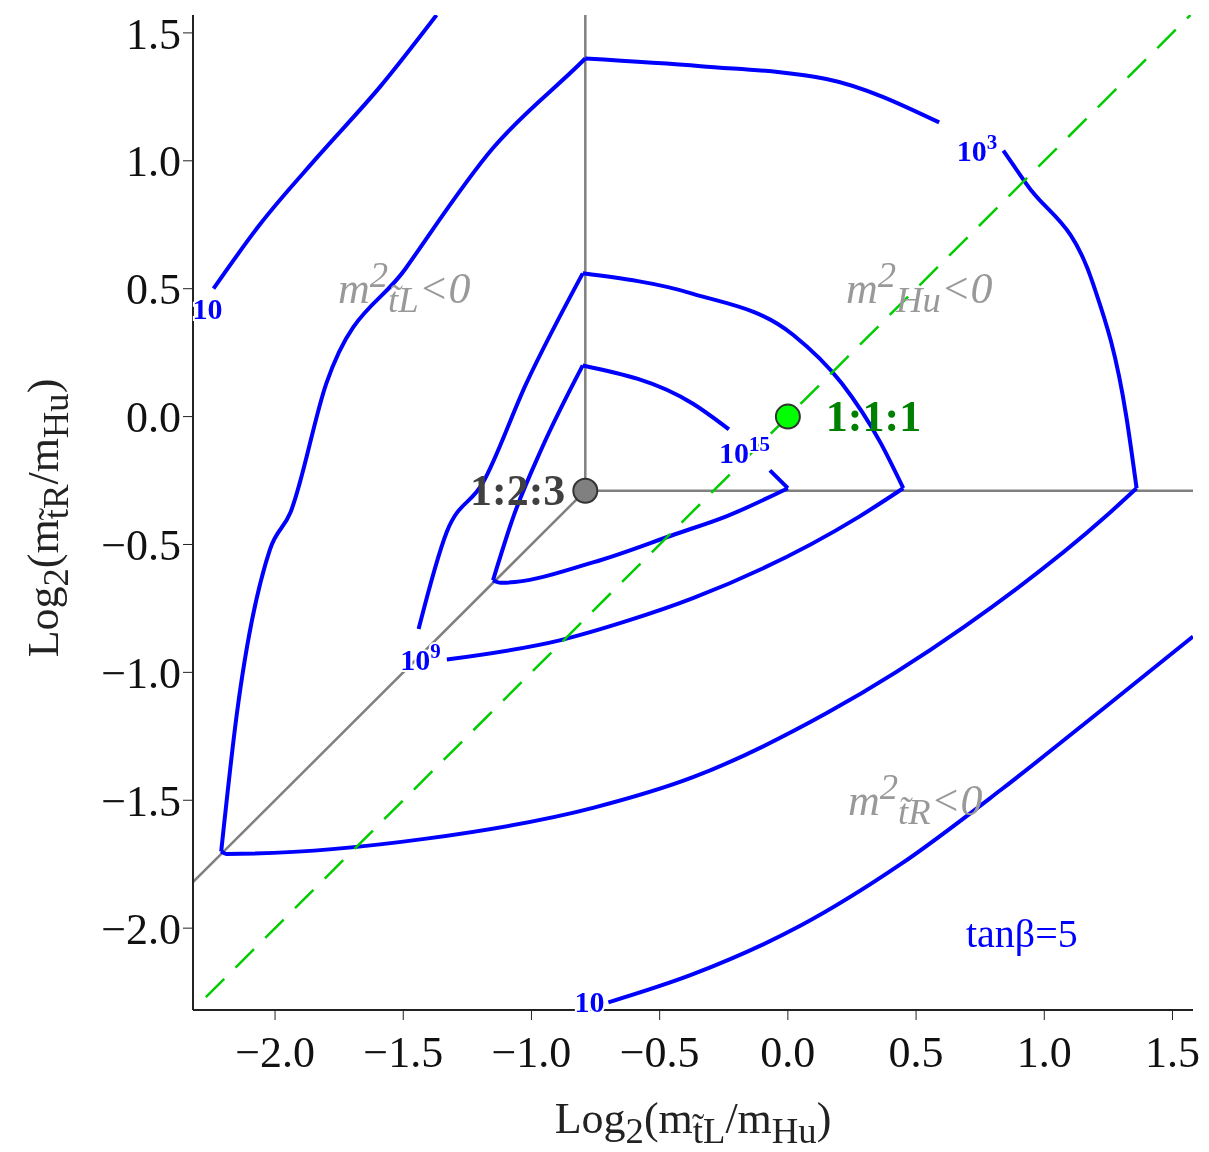 The width and height of the screenshot is (1209, 1152). What do you see at coordinates (744, 451) in the screenshot?
I see `annotation: 10$^{15}$` at bounding box center [744, 451].